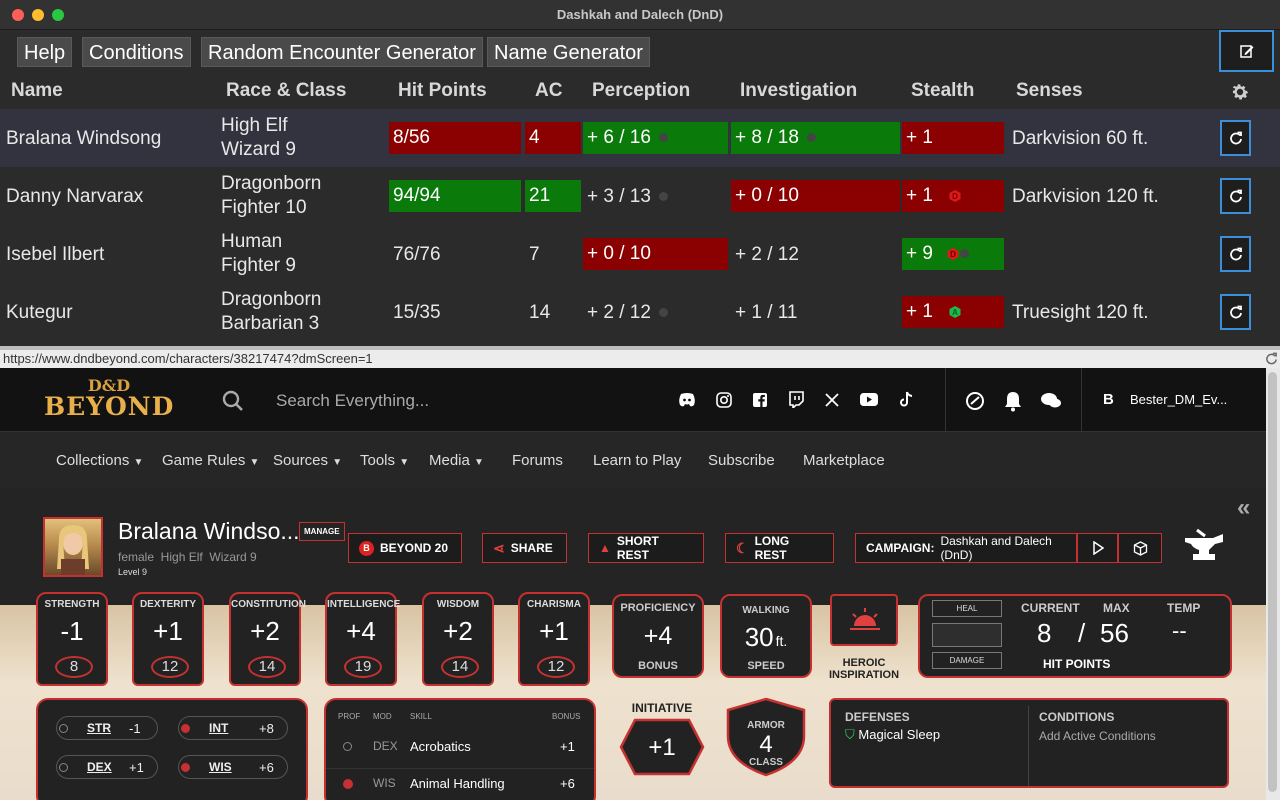 Image resolution: width=1280 pixels, height=800 pixels. What do you see at coordinates (906, 399) in the screenshot?
I see `tiktok-icon` at bounding box center [906, 399].